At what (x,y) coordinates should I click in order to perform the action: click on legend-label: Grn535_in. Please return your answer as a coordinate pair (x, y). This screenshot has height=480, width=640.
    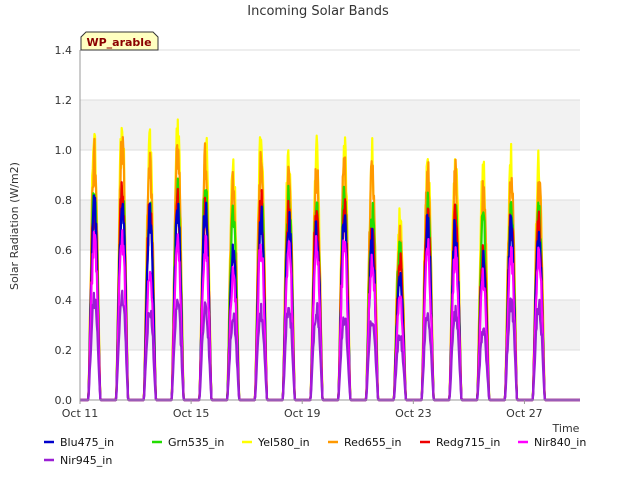
    Looking at the image, I should click on (196, 442).